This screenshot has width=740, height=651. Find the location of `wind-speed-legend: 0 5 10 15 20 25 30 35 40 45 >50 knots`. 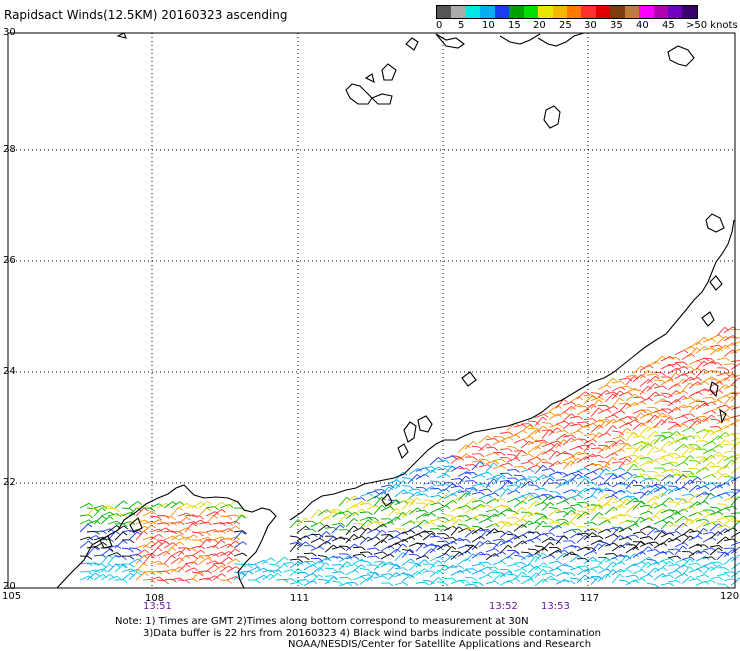

wind-speed-legend: 0 5 10 15 20 25 30 35 40 45 >50 knots is located at coordinates (567, 19).